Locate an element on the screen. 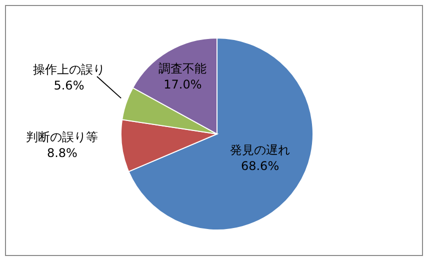  data-label: 5.6% is located at coordinates (69, 85).